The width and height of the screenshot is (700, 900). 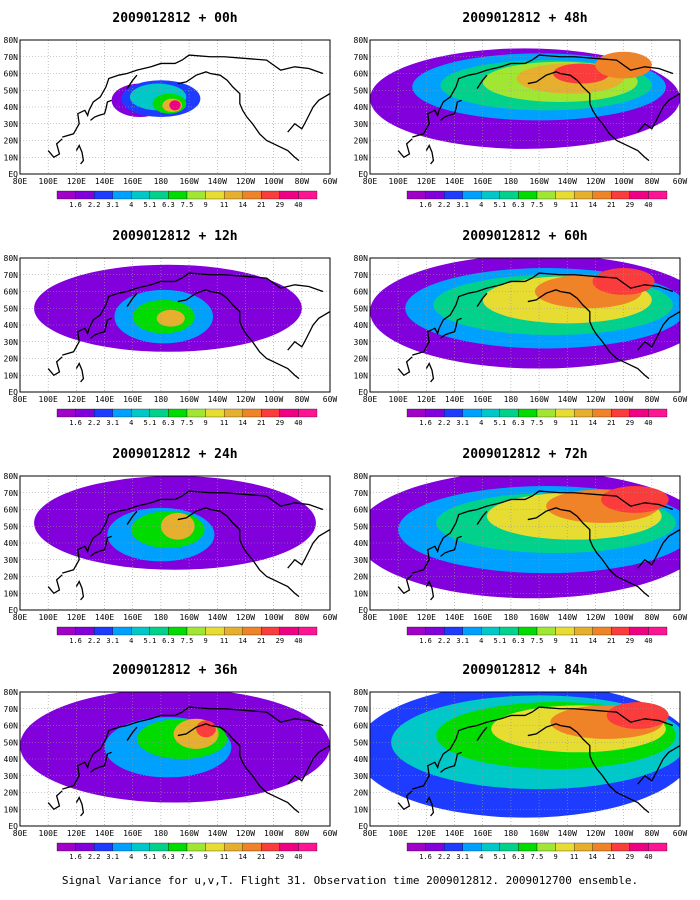 I want to click on x-tick-label: 160E, so click(x=132, y=617).